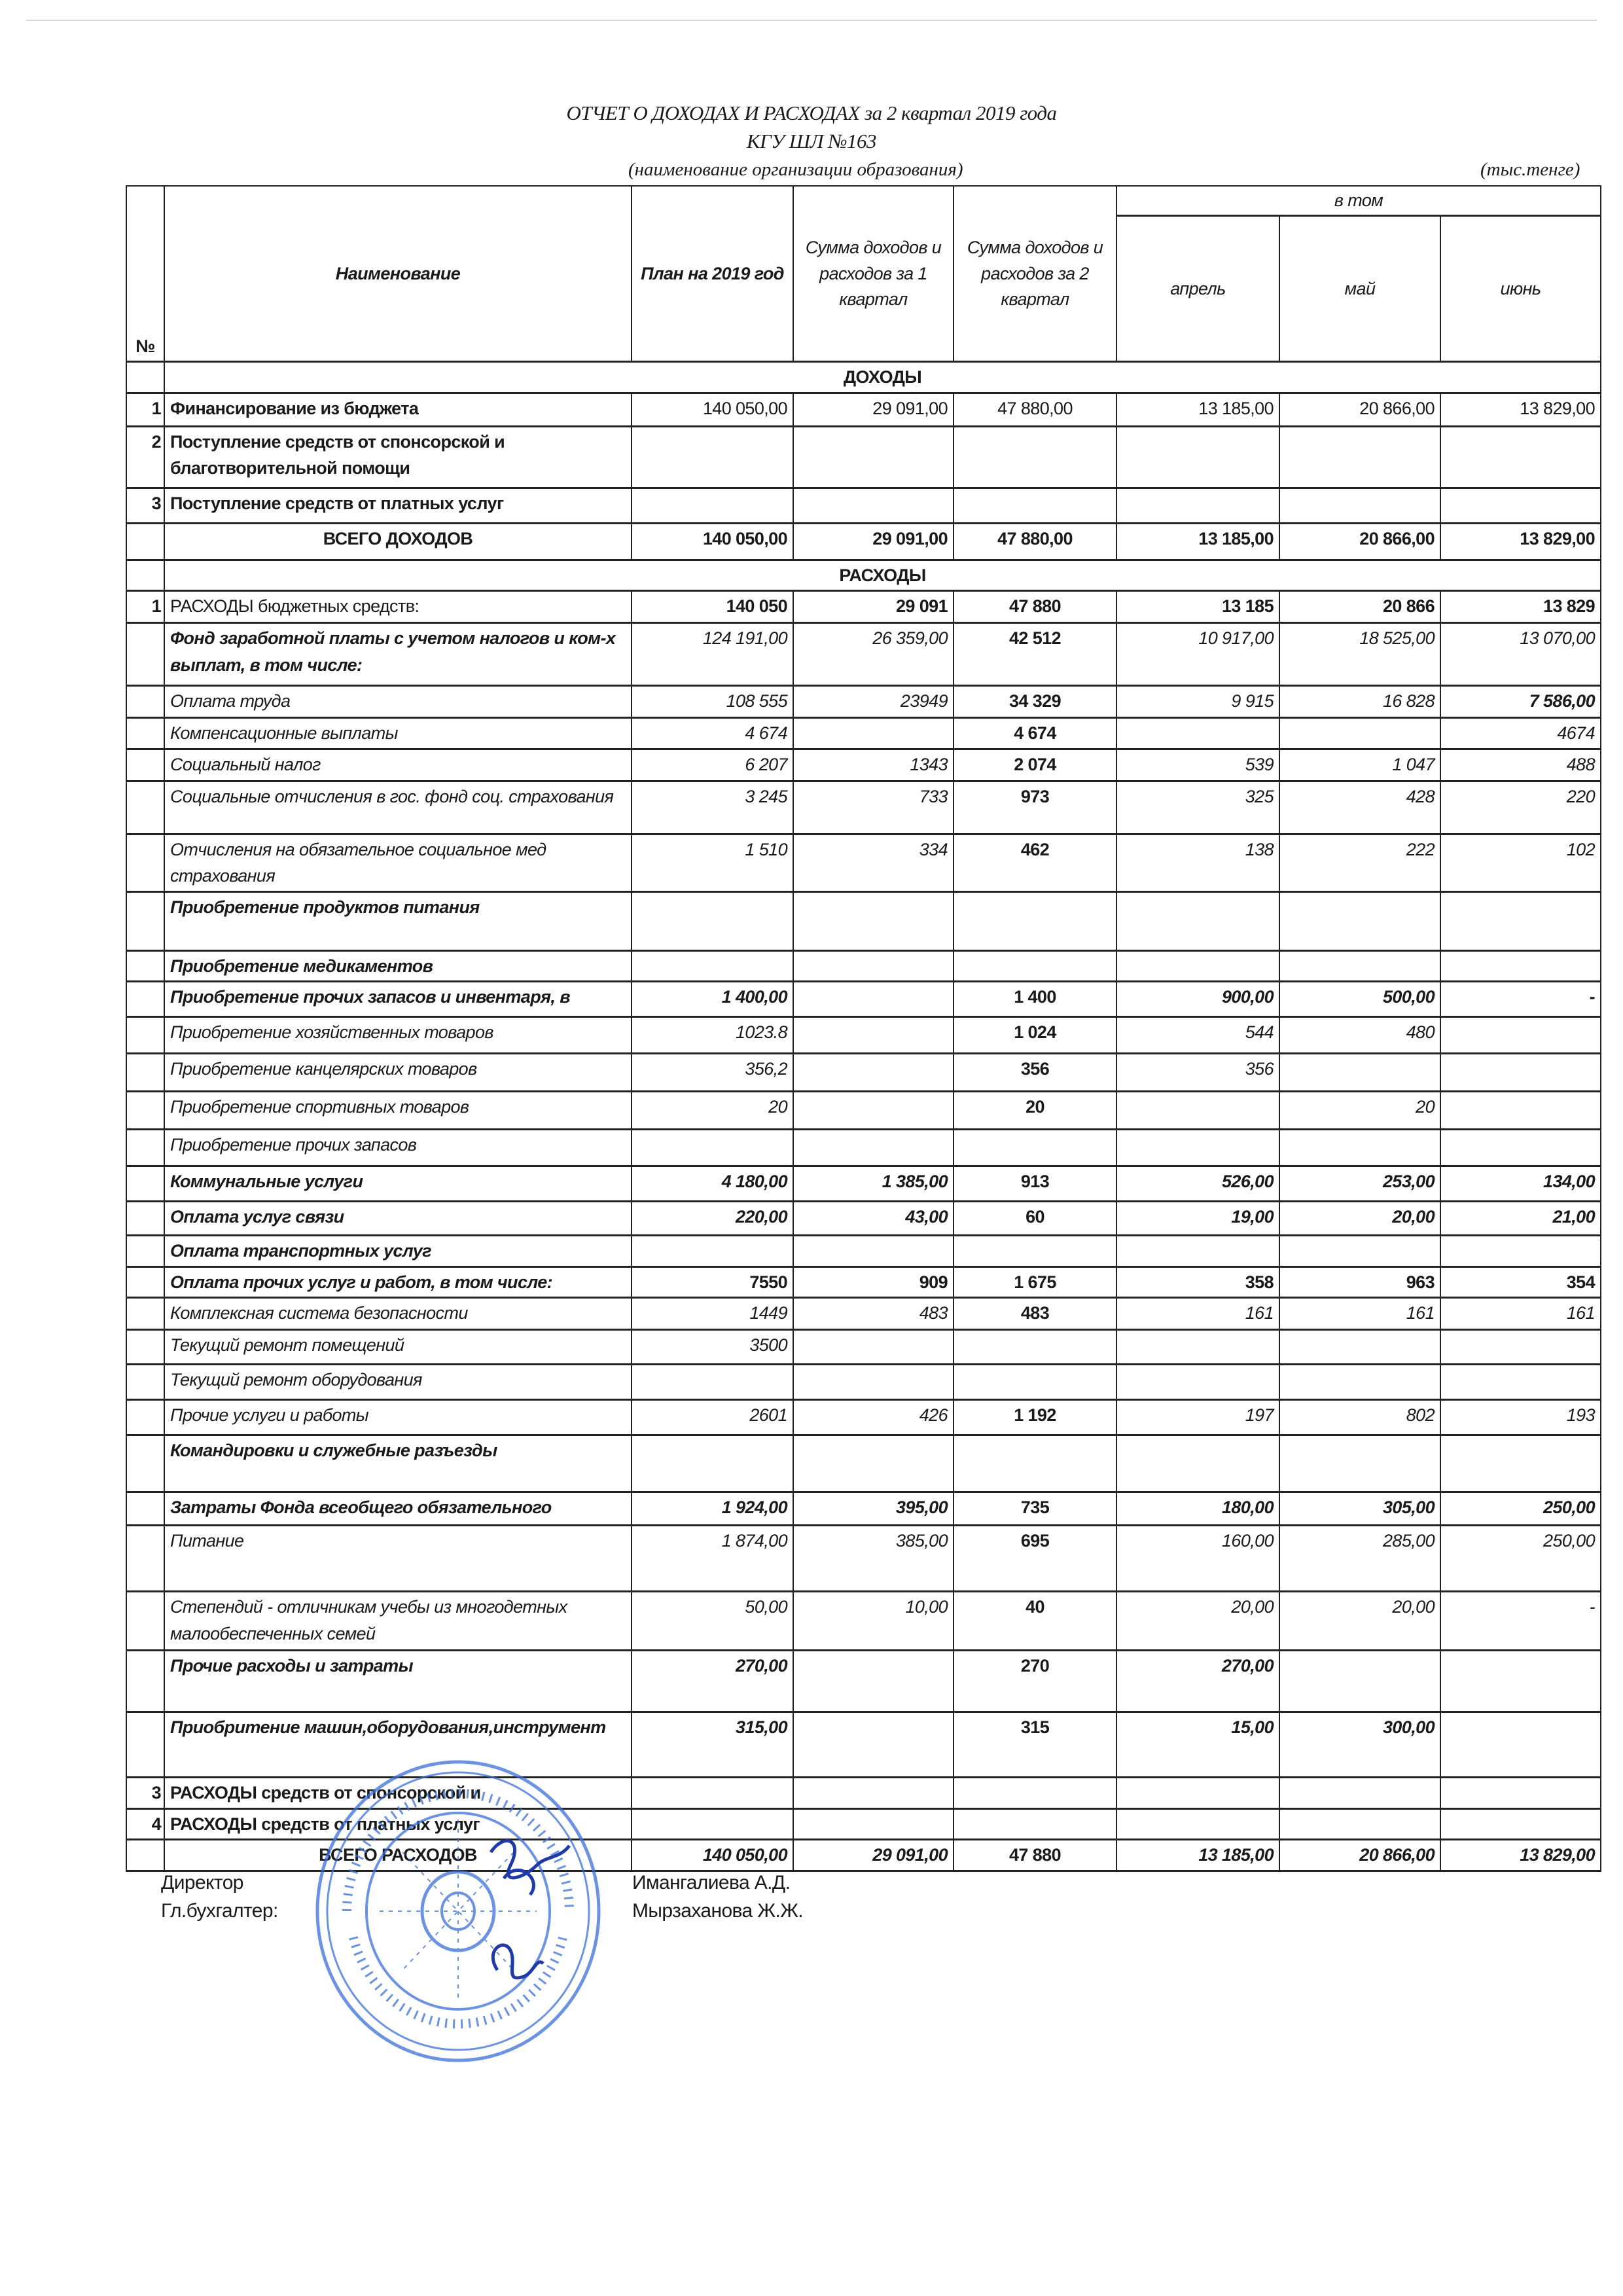  What do you see at coordinates (398, 274) in the screenshot?
I see `header-name: Наименование` at bounding box center [398, 274].